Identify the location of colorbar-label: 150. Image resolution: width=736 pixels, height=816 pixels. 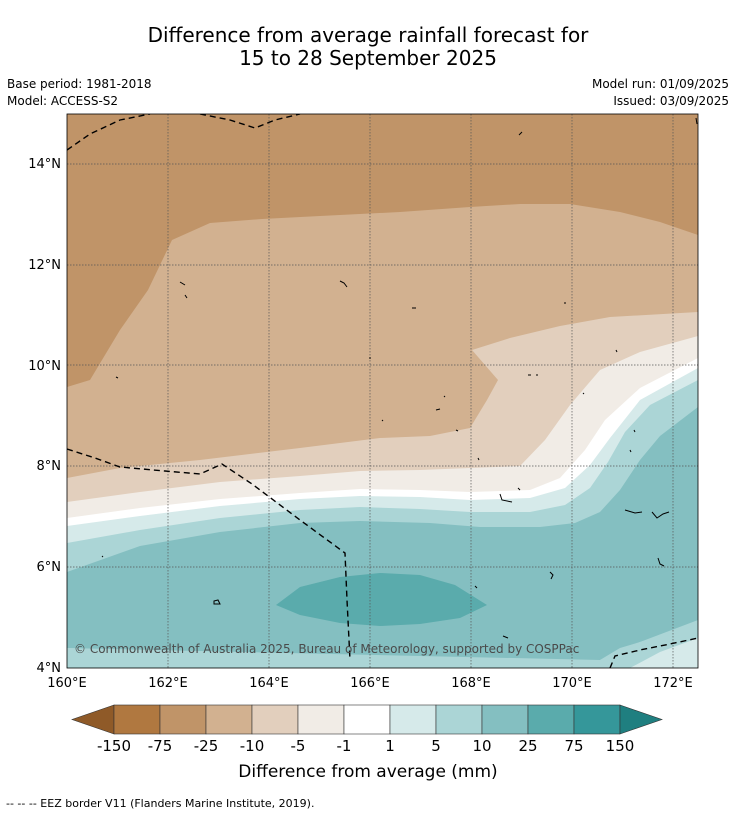
(620, 746).